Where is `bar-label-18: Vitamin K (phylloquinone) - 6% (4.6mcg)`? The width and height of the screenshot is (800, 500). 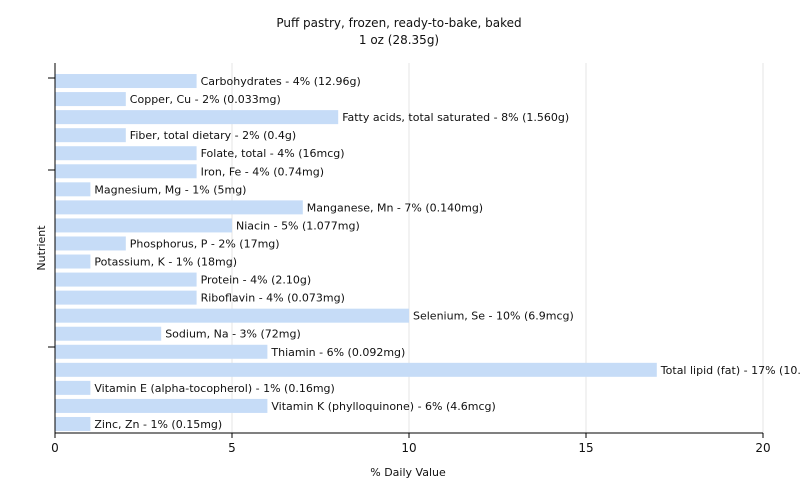
bar-label-18: Vitamin K (phylloquinone) - 6% (4.6mcg) is located at coordinates (383, 406).